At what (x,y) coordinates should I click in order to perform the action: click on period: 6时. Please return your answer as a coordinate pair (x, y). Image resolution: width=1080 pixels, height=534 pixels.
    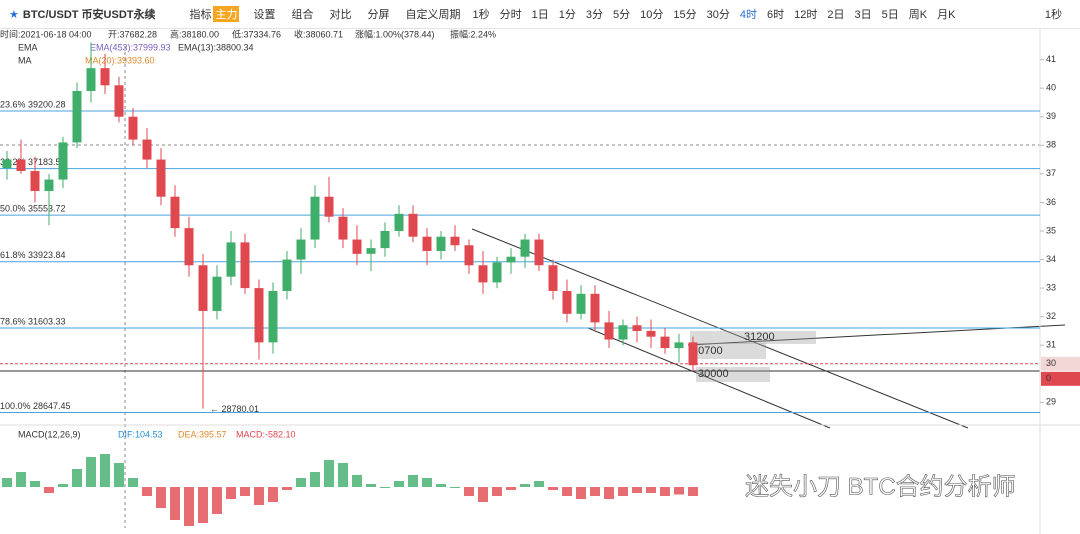
    Looking at the image, I should click on (775, 15).